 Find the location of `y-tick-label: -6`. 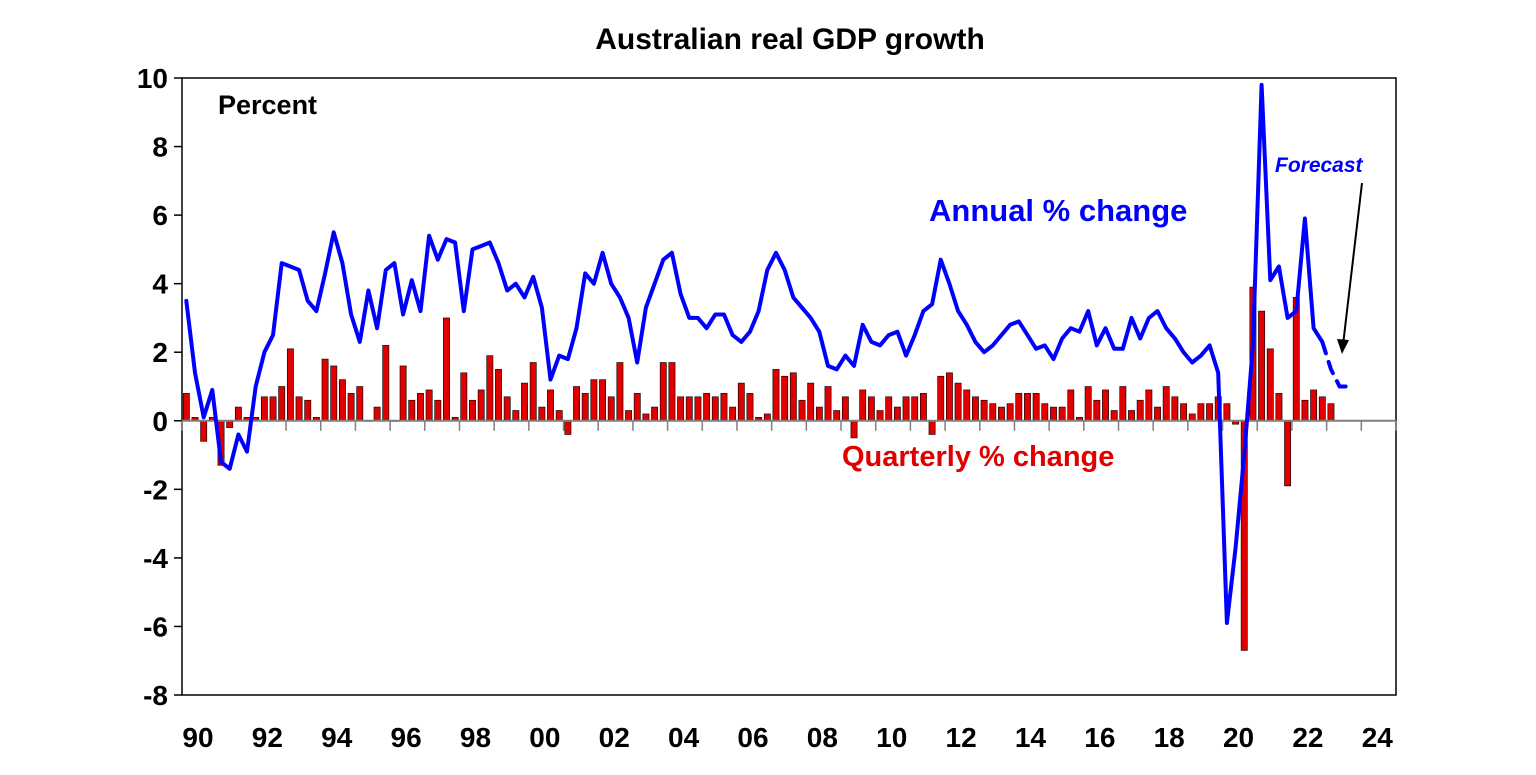

y-tick-label: -6 is located at coordinates (155, 626).